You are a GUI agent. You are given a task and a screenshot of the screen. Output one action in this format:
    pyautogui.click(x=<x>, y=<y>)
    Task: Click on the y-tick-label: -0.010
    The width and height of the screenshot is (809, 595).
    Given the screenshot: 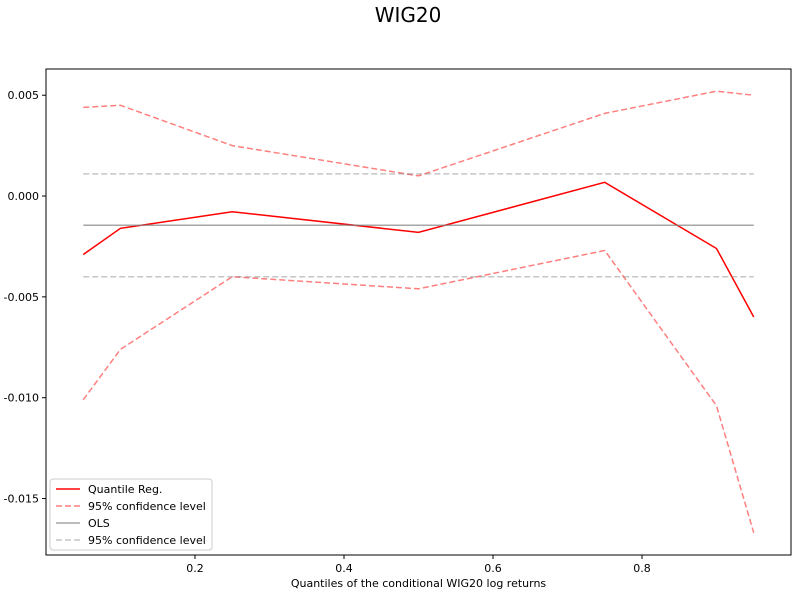 What is the action you would take?
    pyautogui.click(x=21, y=398)
    